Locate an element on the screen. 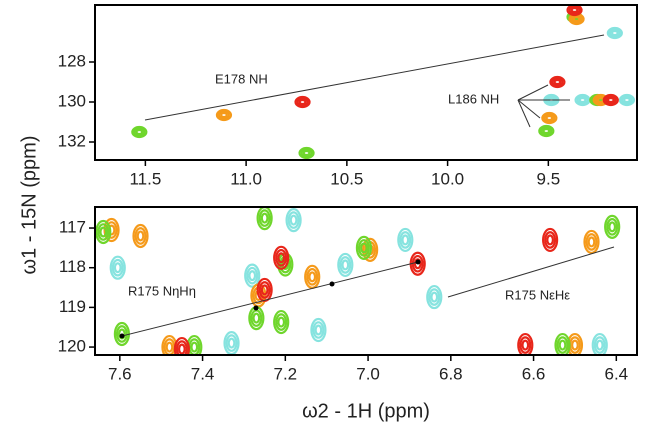 The height and width of the screenshot is (444, 663). y-tick-label: 132 is located at coordinates (72, 140).